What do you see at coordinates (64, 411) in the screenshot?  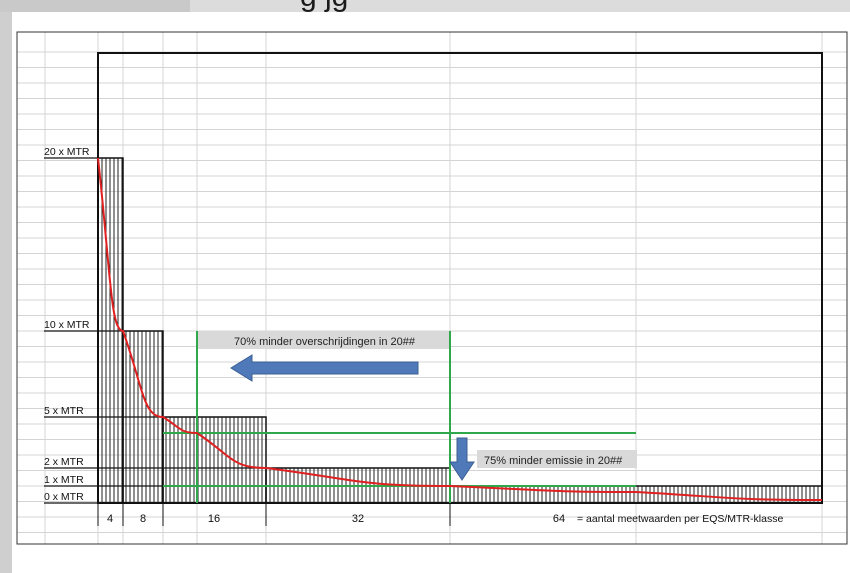 I see `y-tick-label: 5 x MTR` at bounding box center [64, 411].